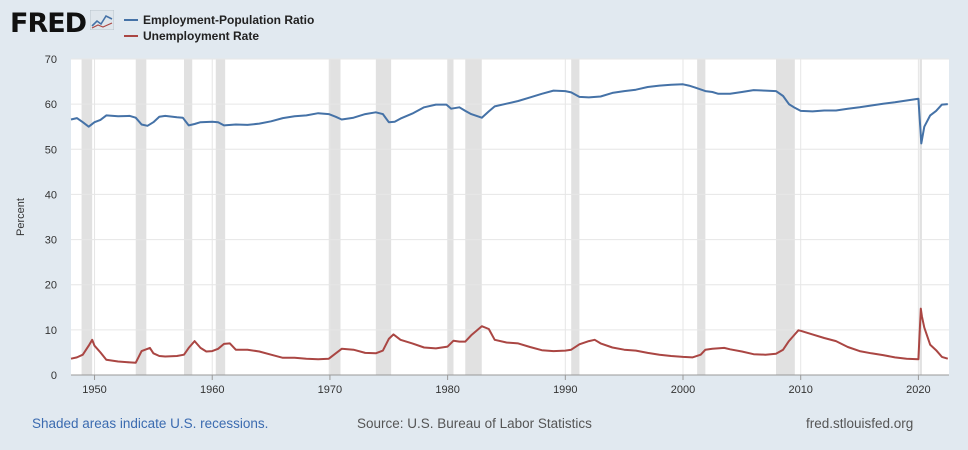  What do you see at coordinates (330, 390) in the screenshot?
I see `x-tick-label: 1970` at bounding box center [330, 390].